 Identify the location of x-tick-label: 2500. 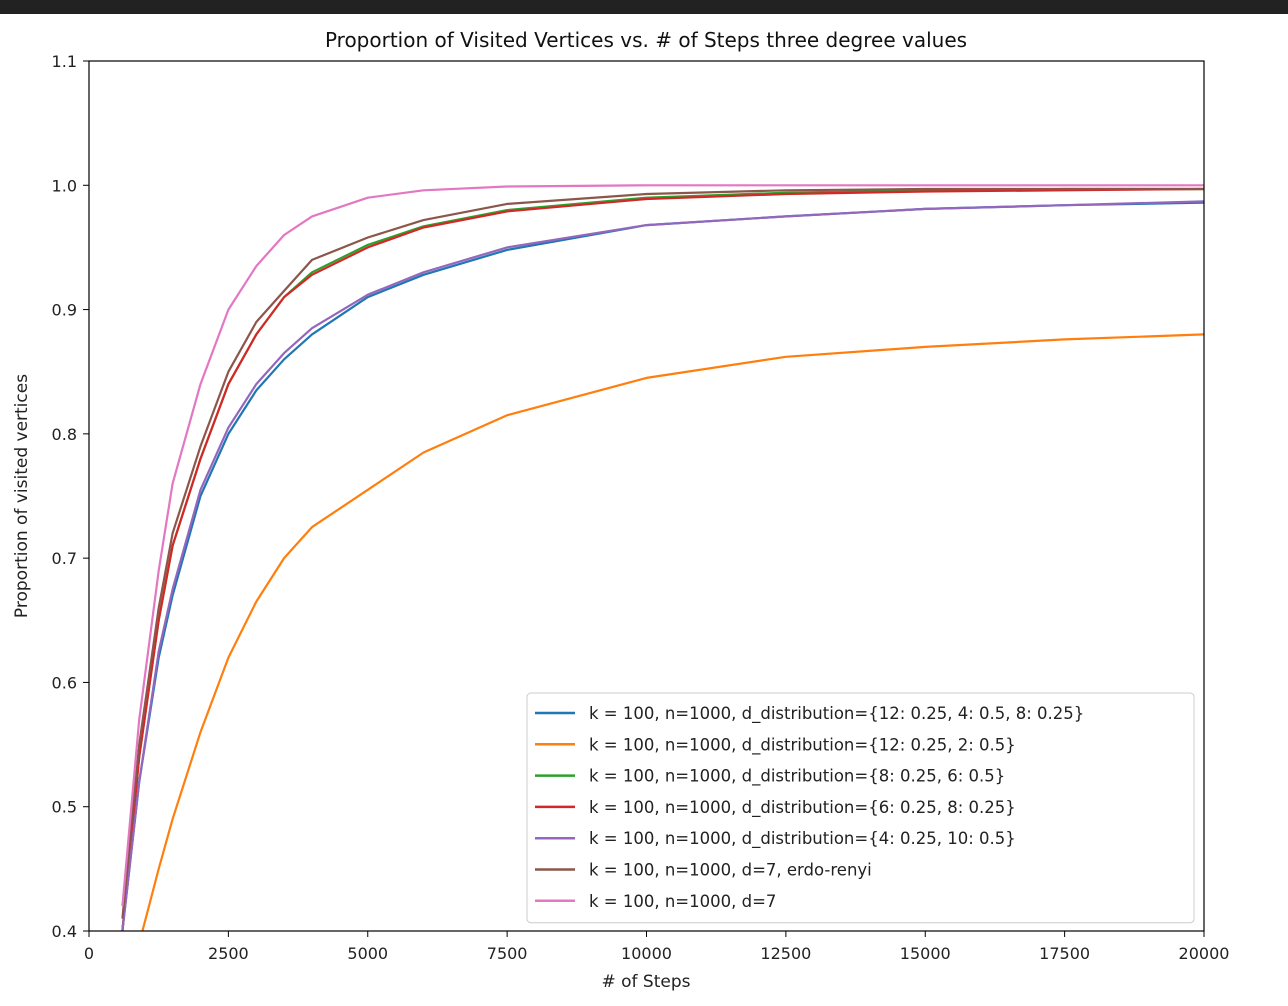
(228, 953).